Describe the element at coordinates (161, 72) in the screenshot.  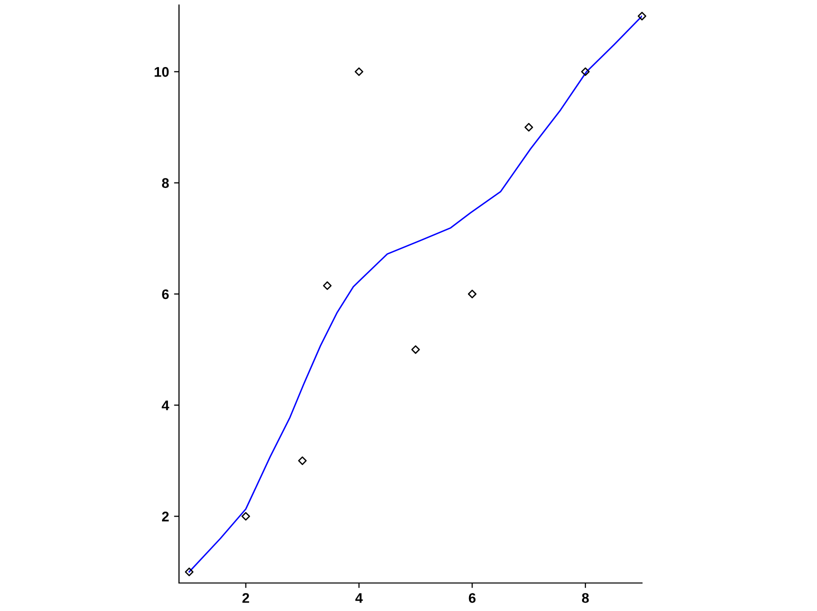
I see `y-tick-label: 10` at that location.